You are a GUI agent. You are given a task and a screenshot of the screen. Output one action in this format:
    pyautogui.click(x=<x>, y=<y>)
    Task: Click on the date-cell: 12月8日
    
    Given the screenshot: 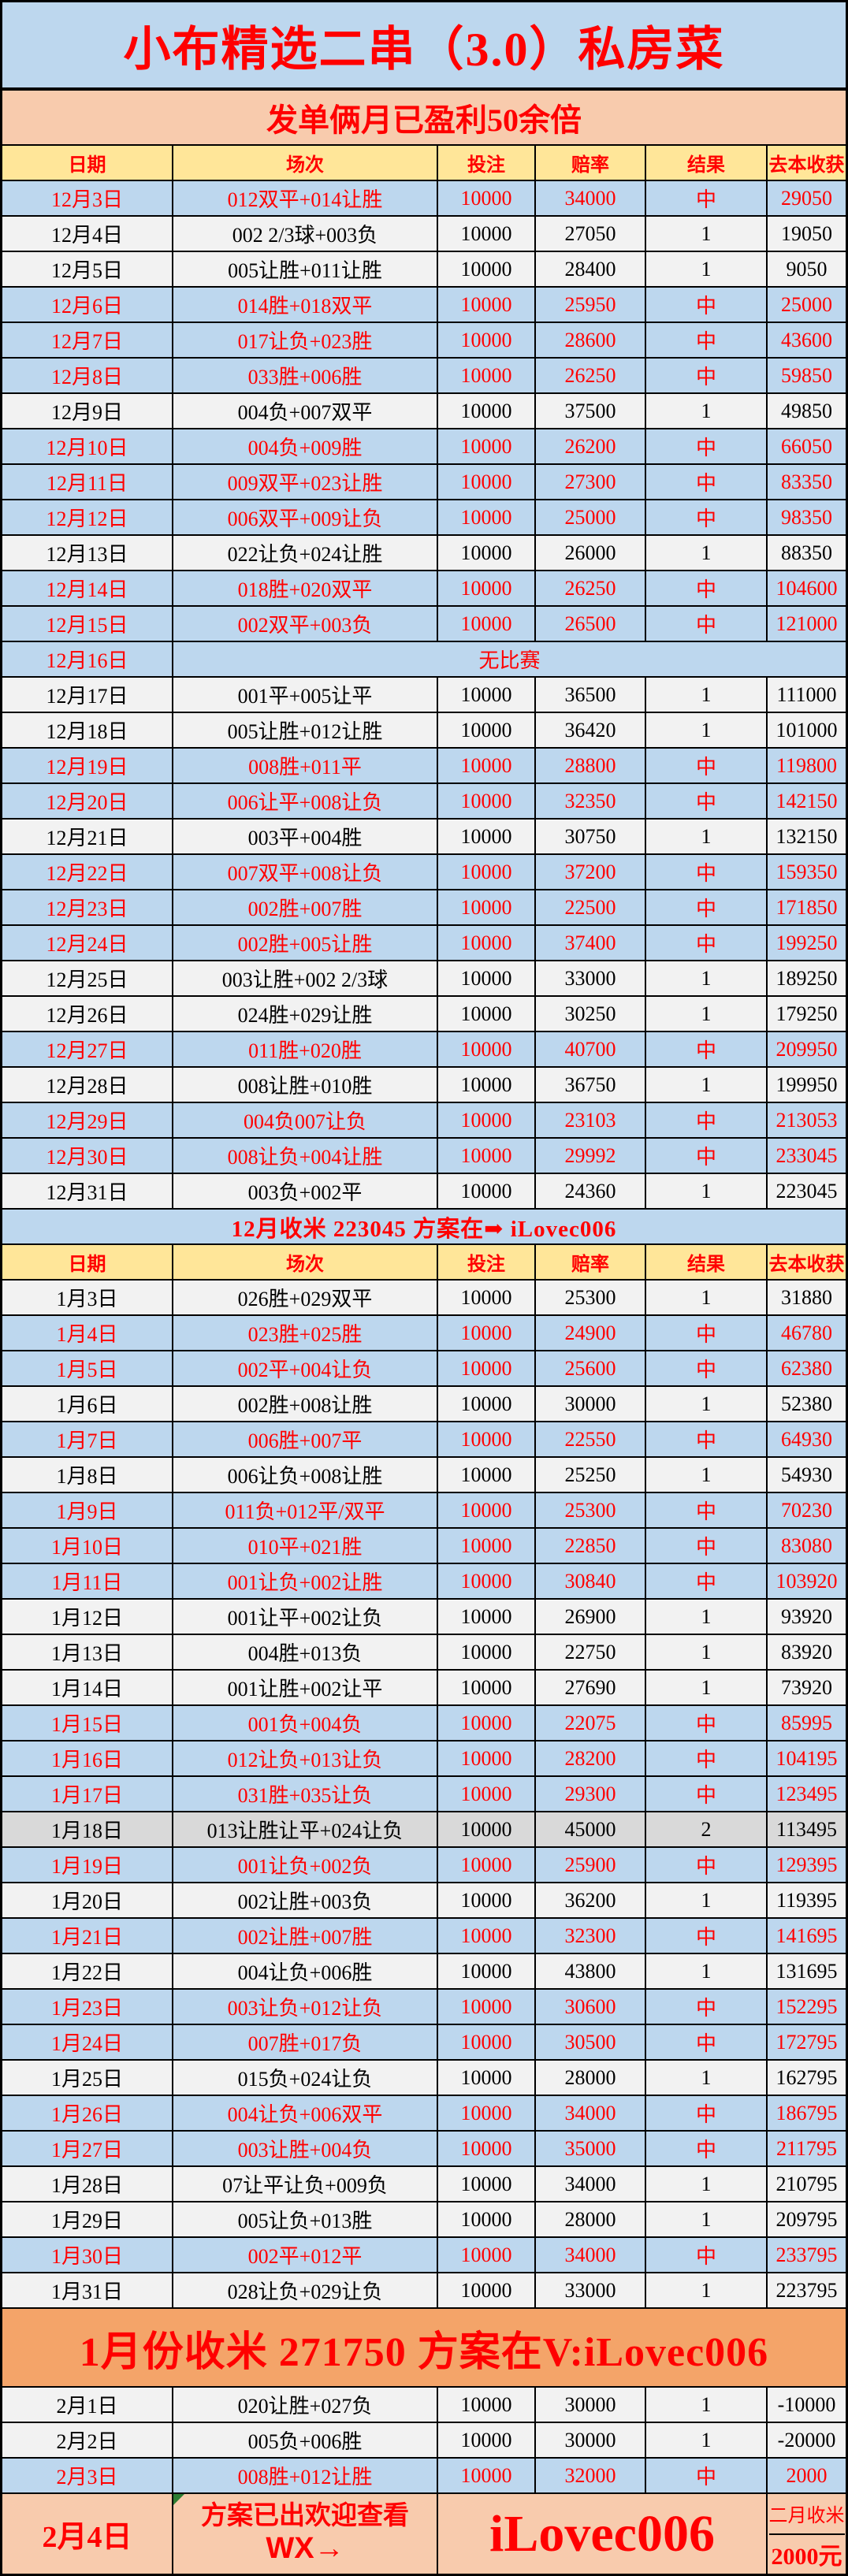 What is the action you would take?
    pyautogui.click(x=87, y=375)
    